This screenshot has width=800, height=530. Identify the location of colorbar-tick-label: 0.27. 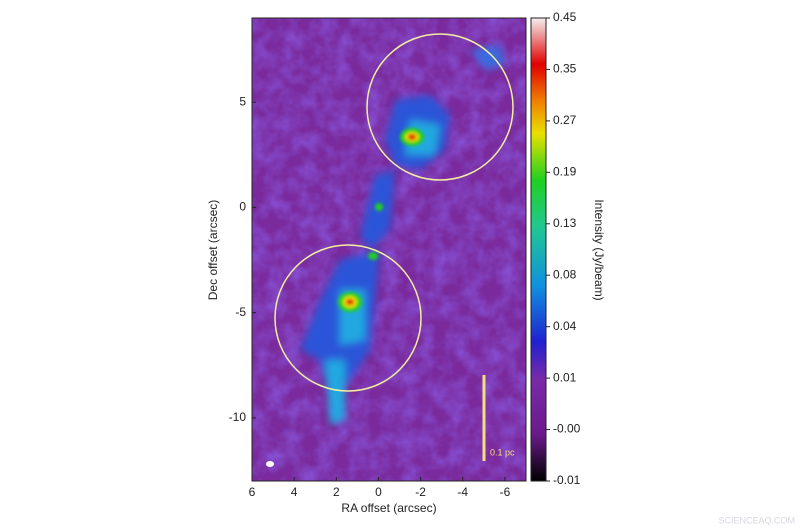
(565, 120).